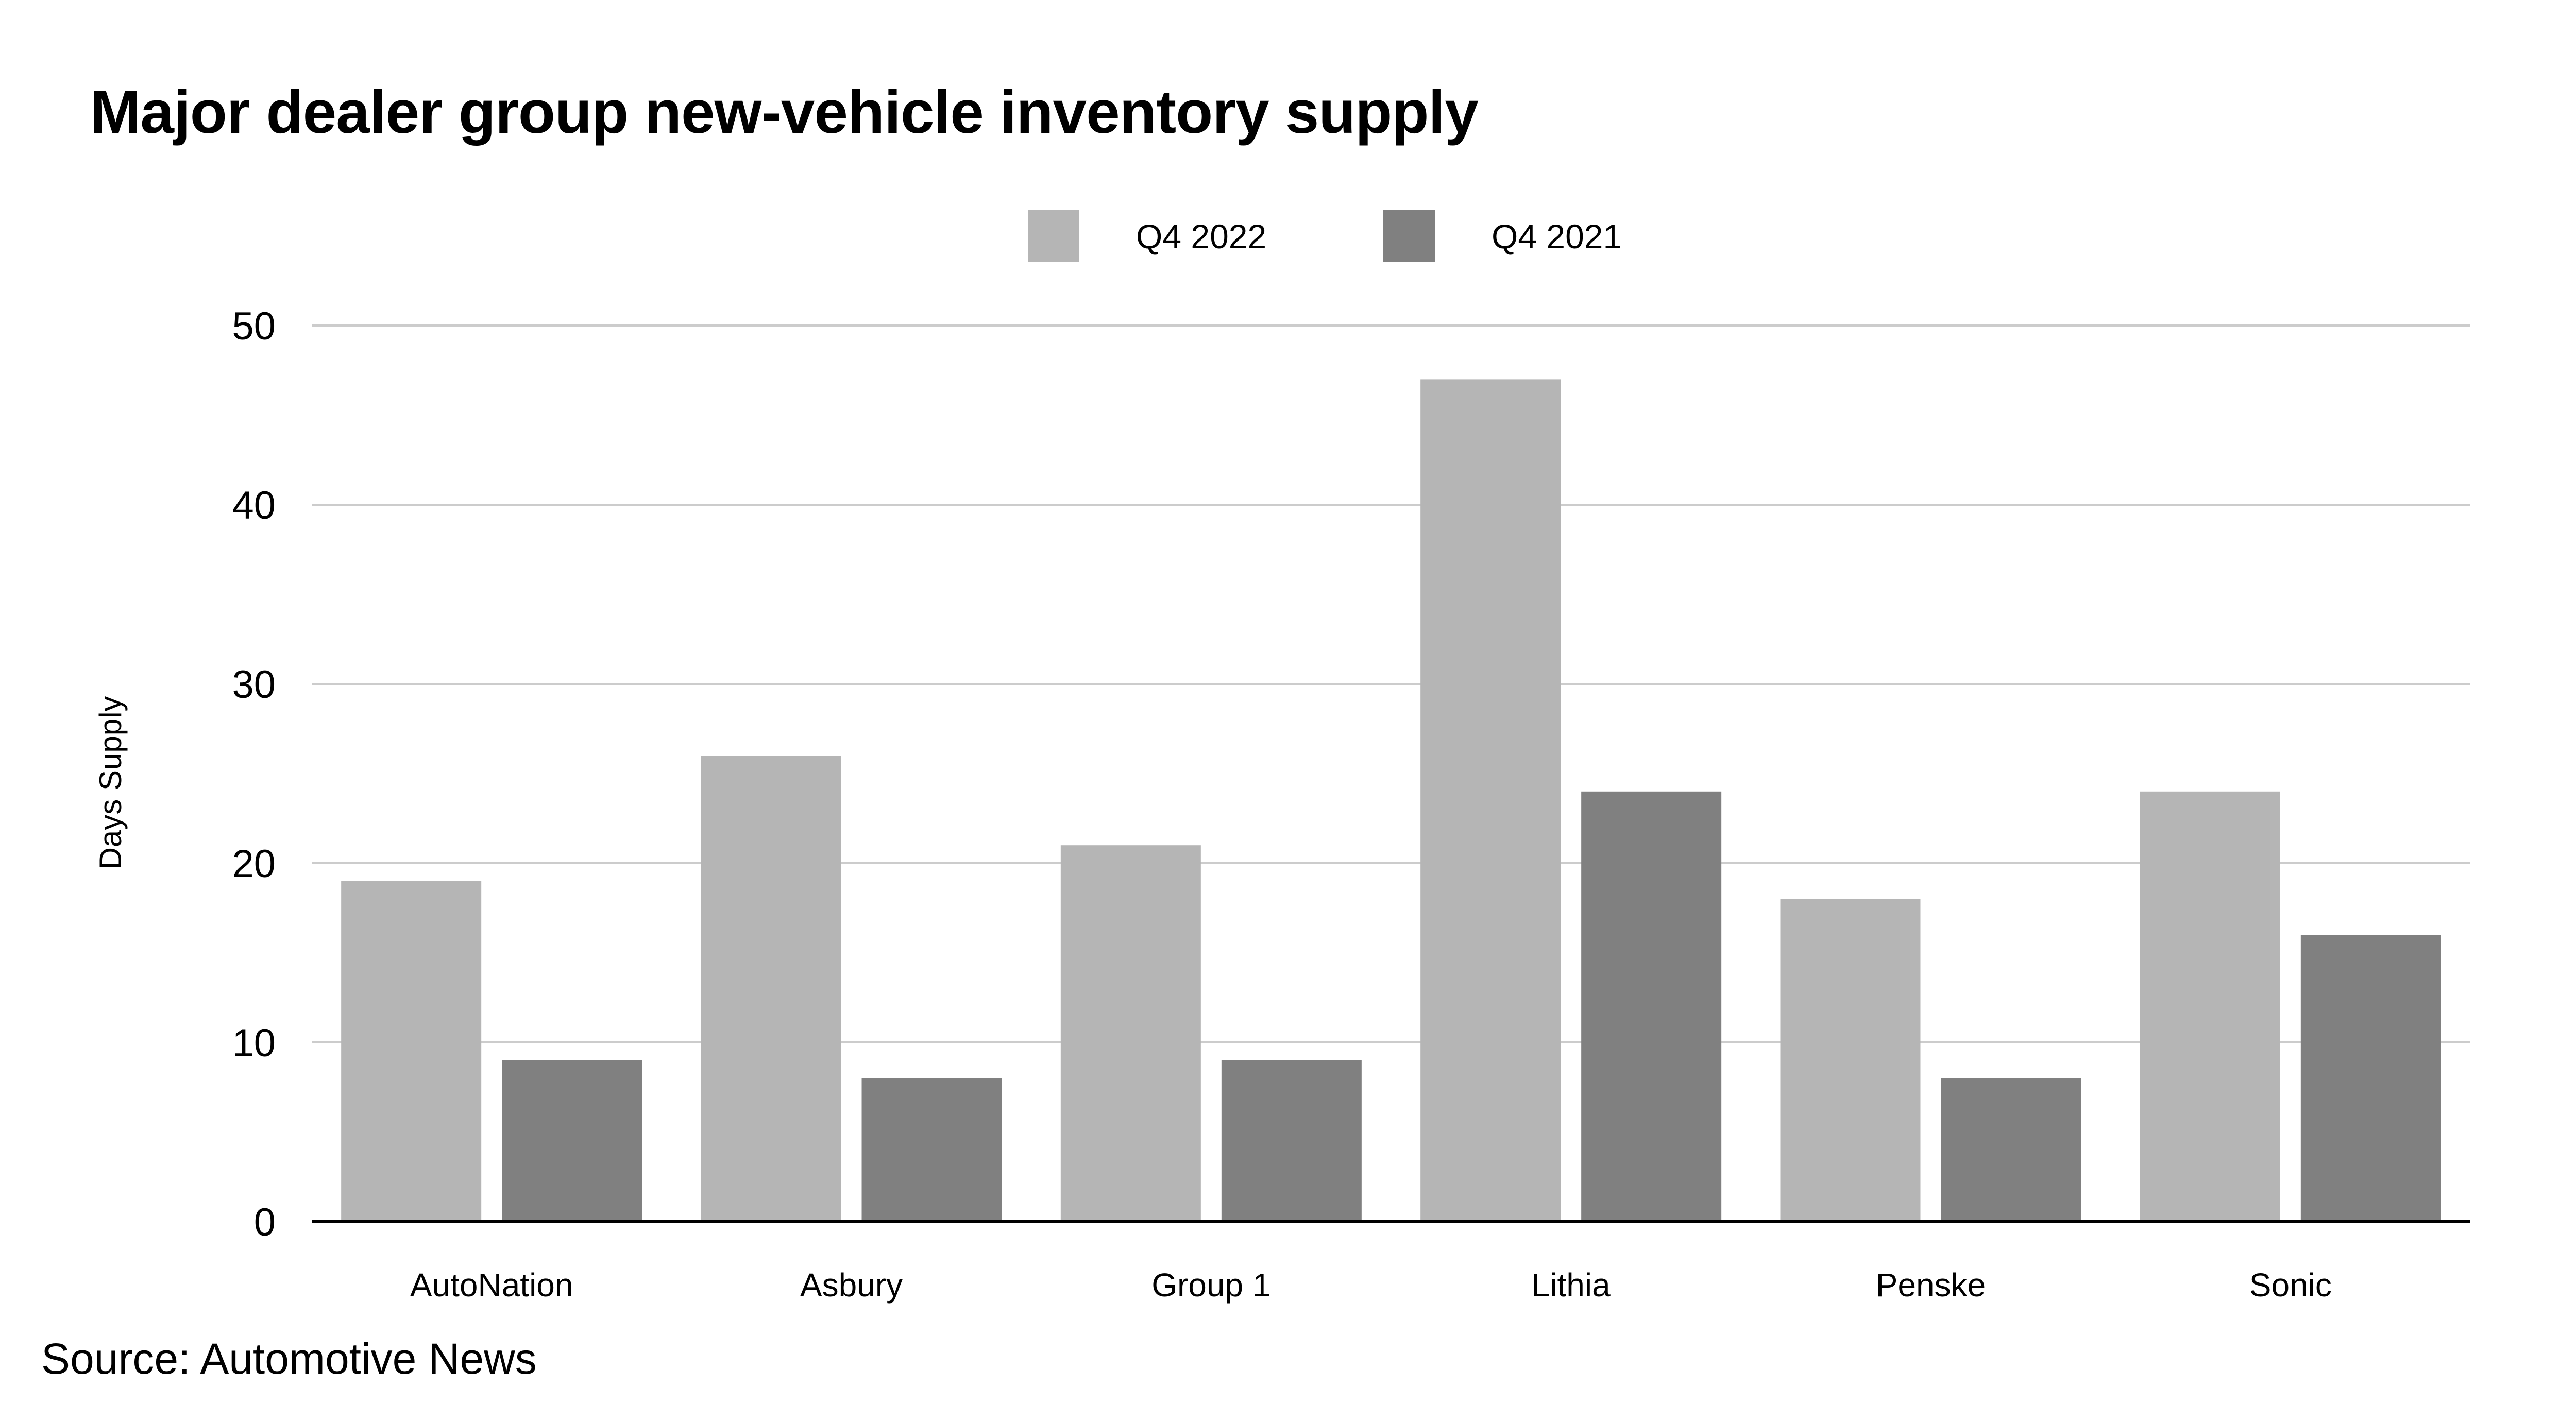 This screenshot has height=1421, width=2576. What do you see at coordinates (1201, 236) in the screenshot?
I see `legend-label: Q4 2022` at bounding box center [1201, 236].